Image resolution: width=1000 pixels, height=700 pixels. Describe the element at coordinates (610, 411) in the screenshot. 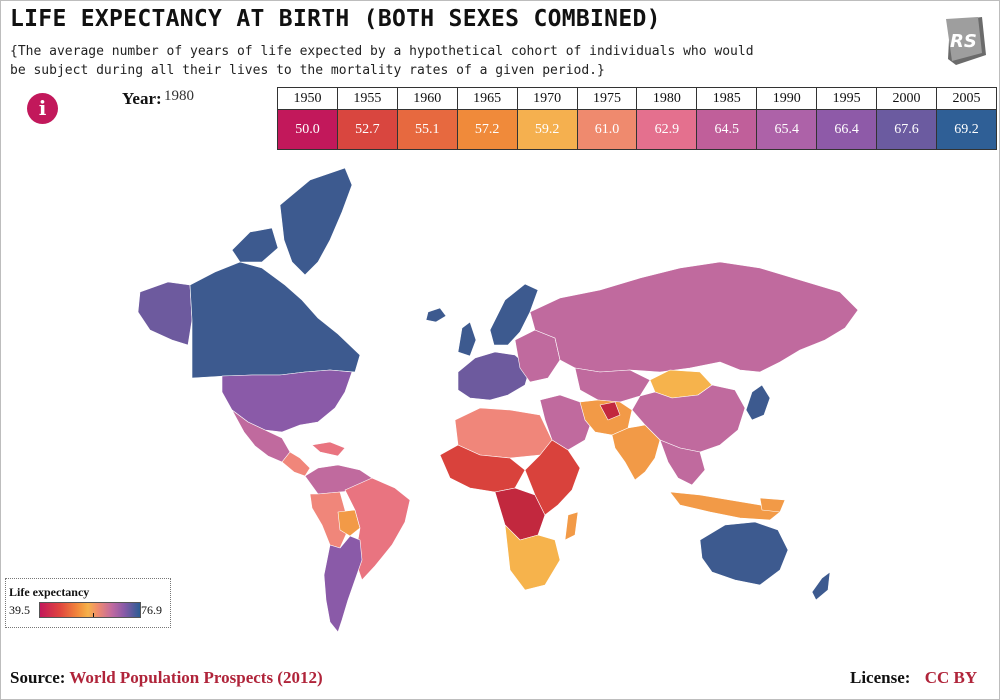

I see `region-afghanistan` at that location.